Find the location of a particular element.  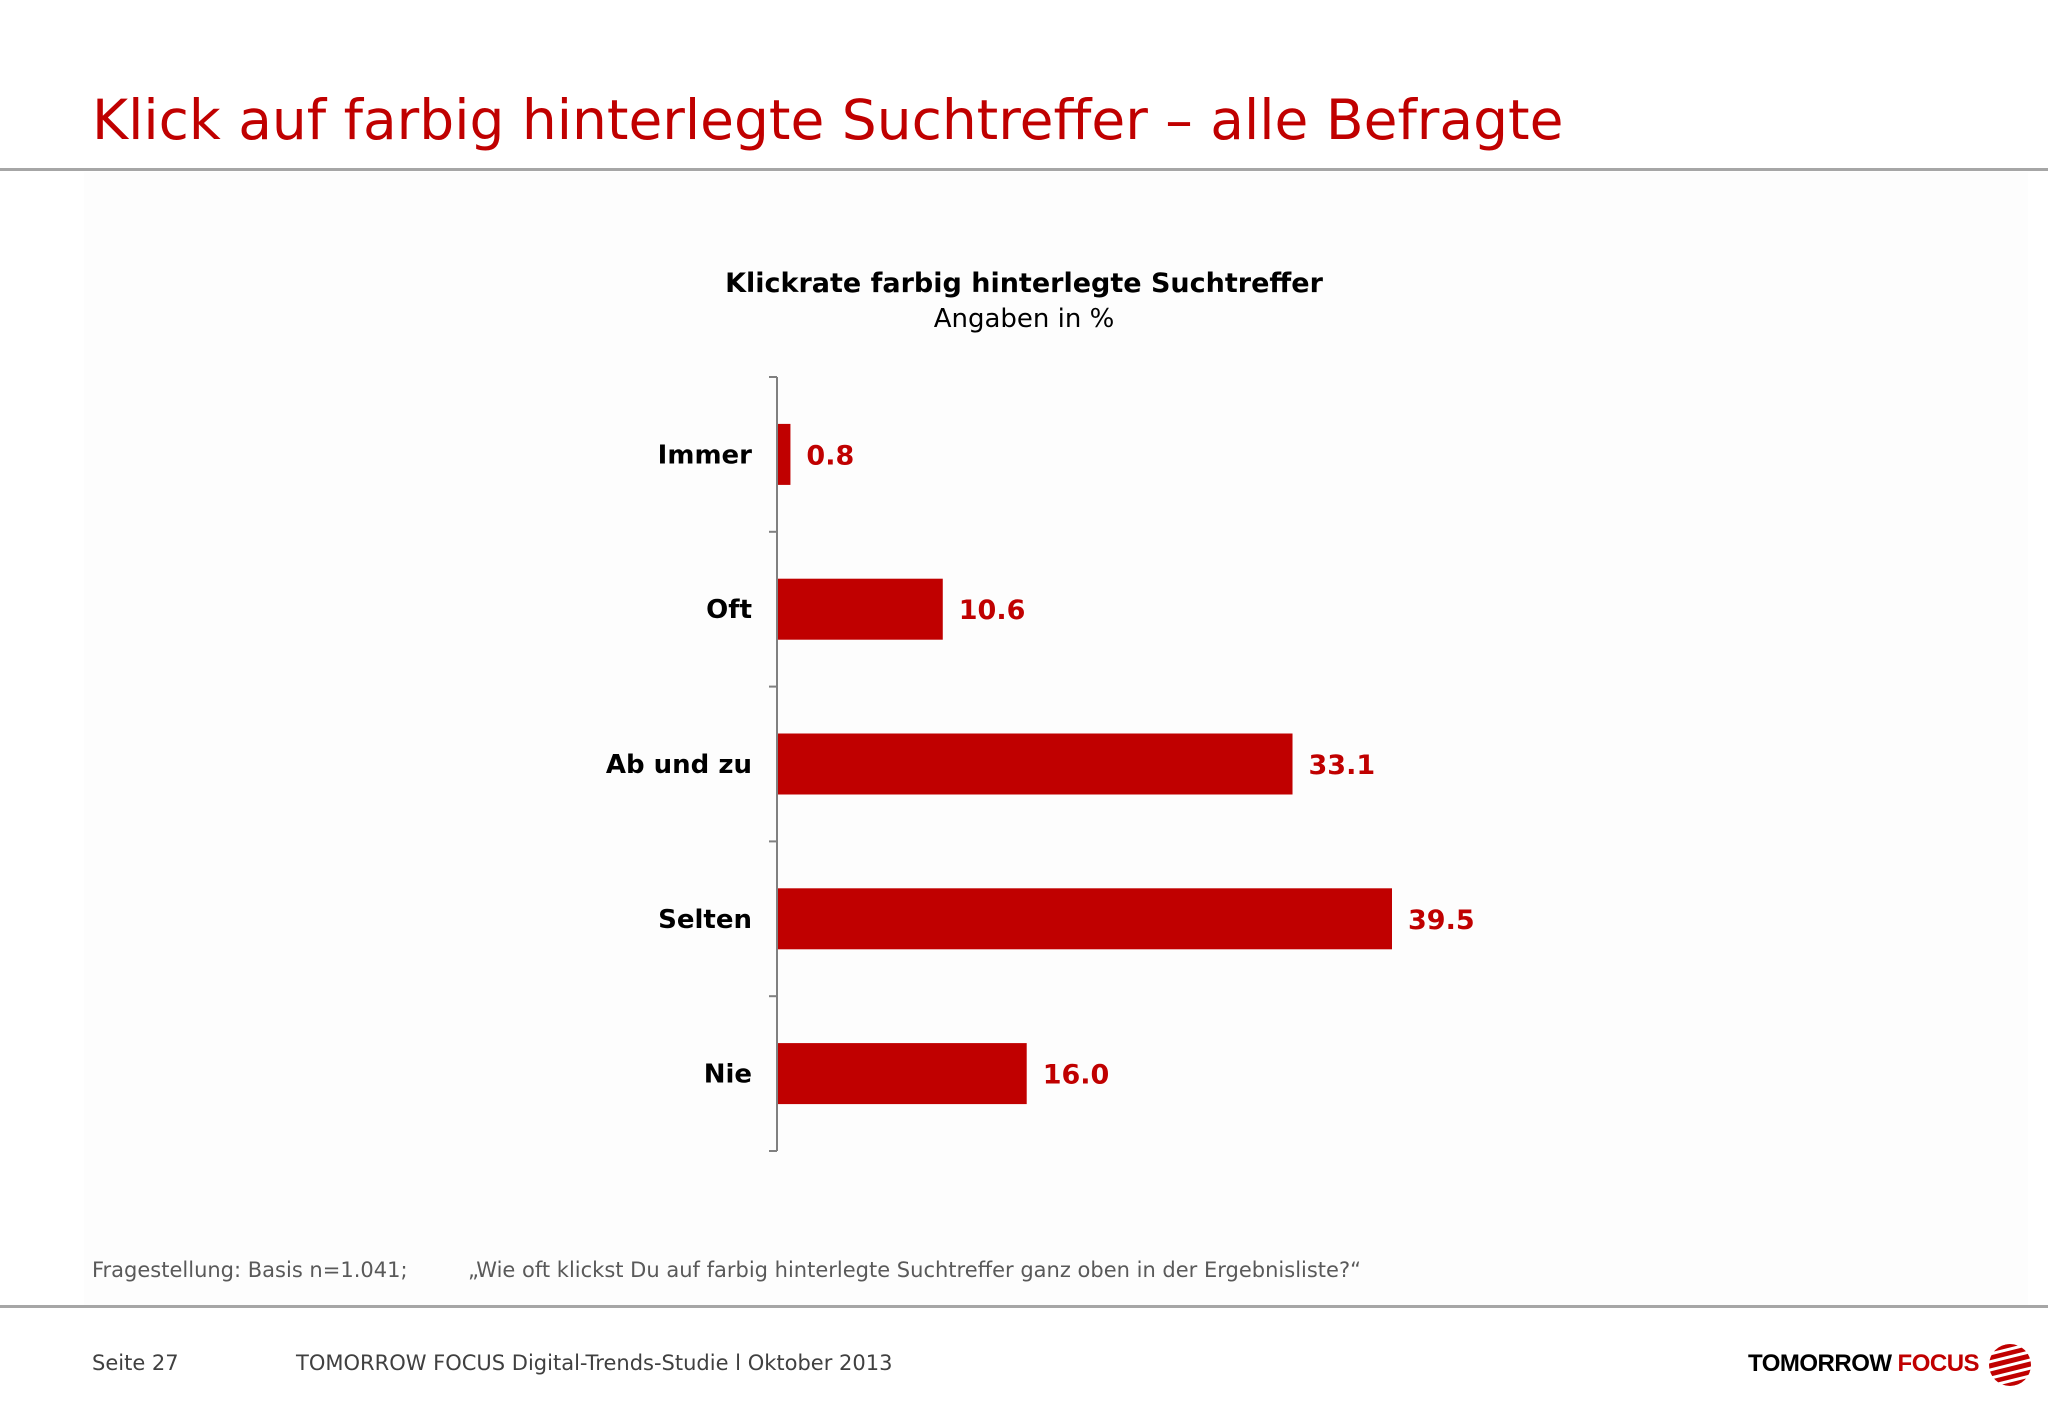

data-label: 33.1 is located at coordinates (1342, 765).